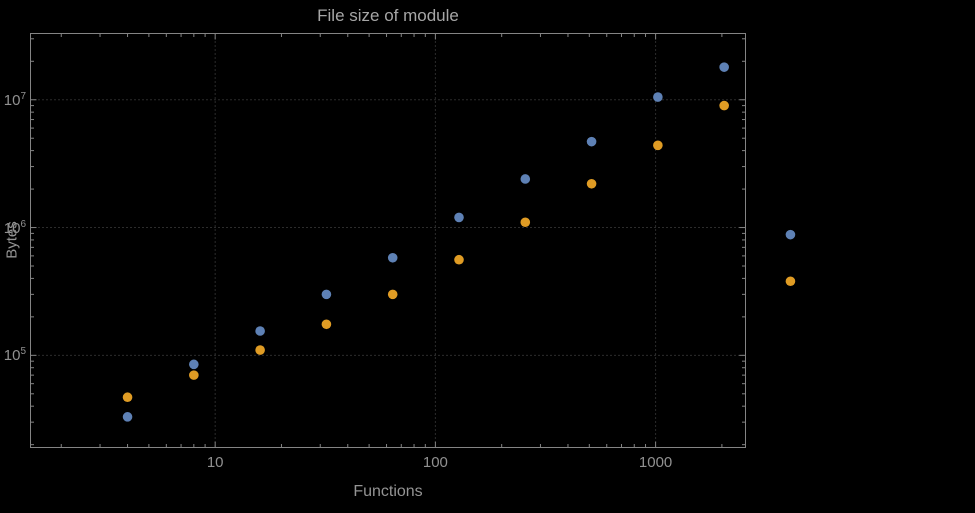  What do you see at coordinates (435, 462) in the screenshot?
I see `x-tick-label: 100` at bounding box center [435, 462].